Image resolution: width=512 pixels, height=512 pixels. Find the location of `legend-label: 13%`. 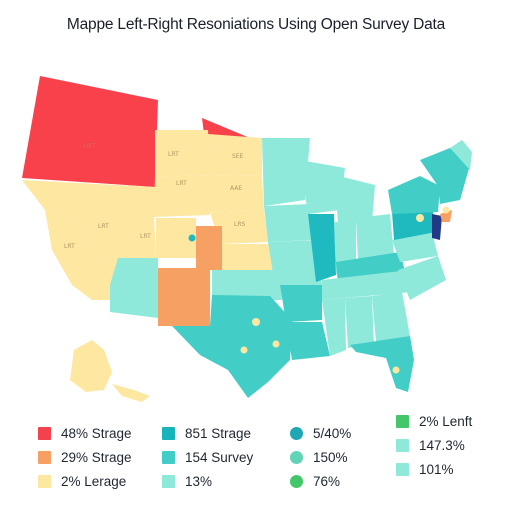

legend-label: 13% is located at coordinates (199, 481).